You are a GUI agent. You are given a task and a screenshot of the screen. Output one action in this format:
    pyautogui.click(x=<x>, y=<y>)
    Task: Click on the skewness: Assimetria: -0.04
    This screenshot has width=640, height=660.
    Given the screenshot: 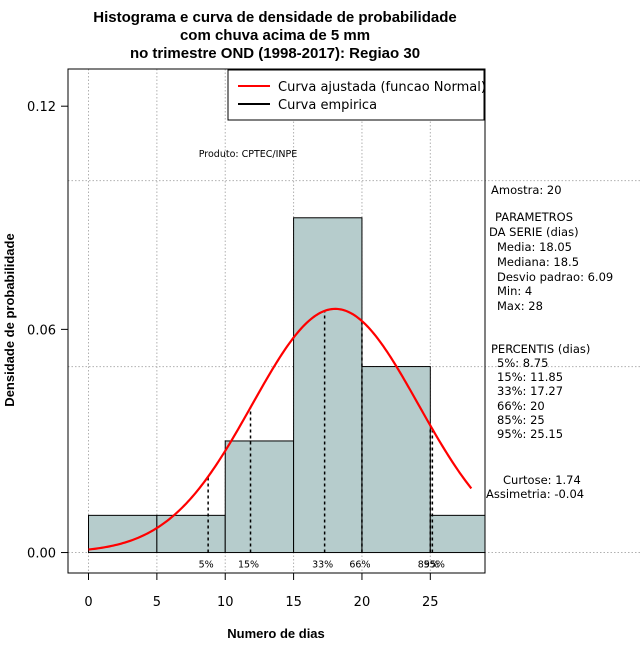 What is the action you would take?
    pyautogui.click(x=535, y=494)
    